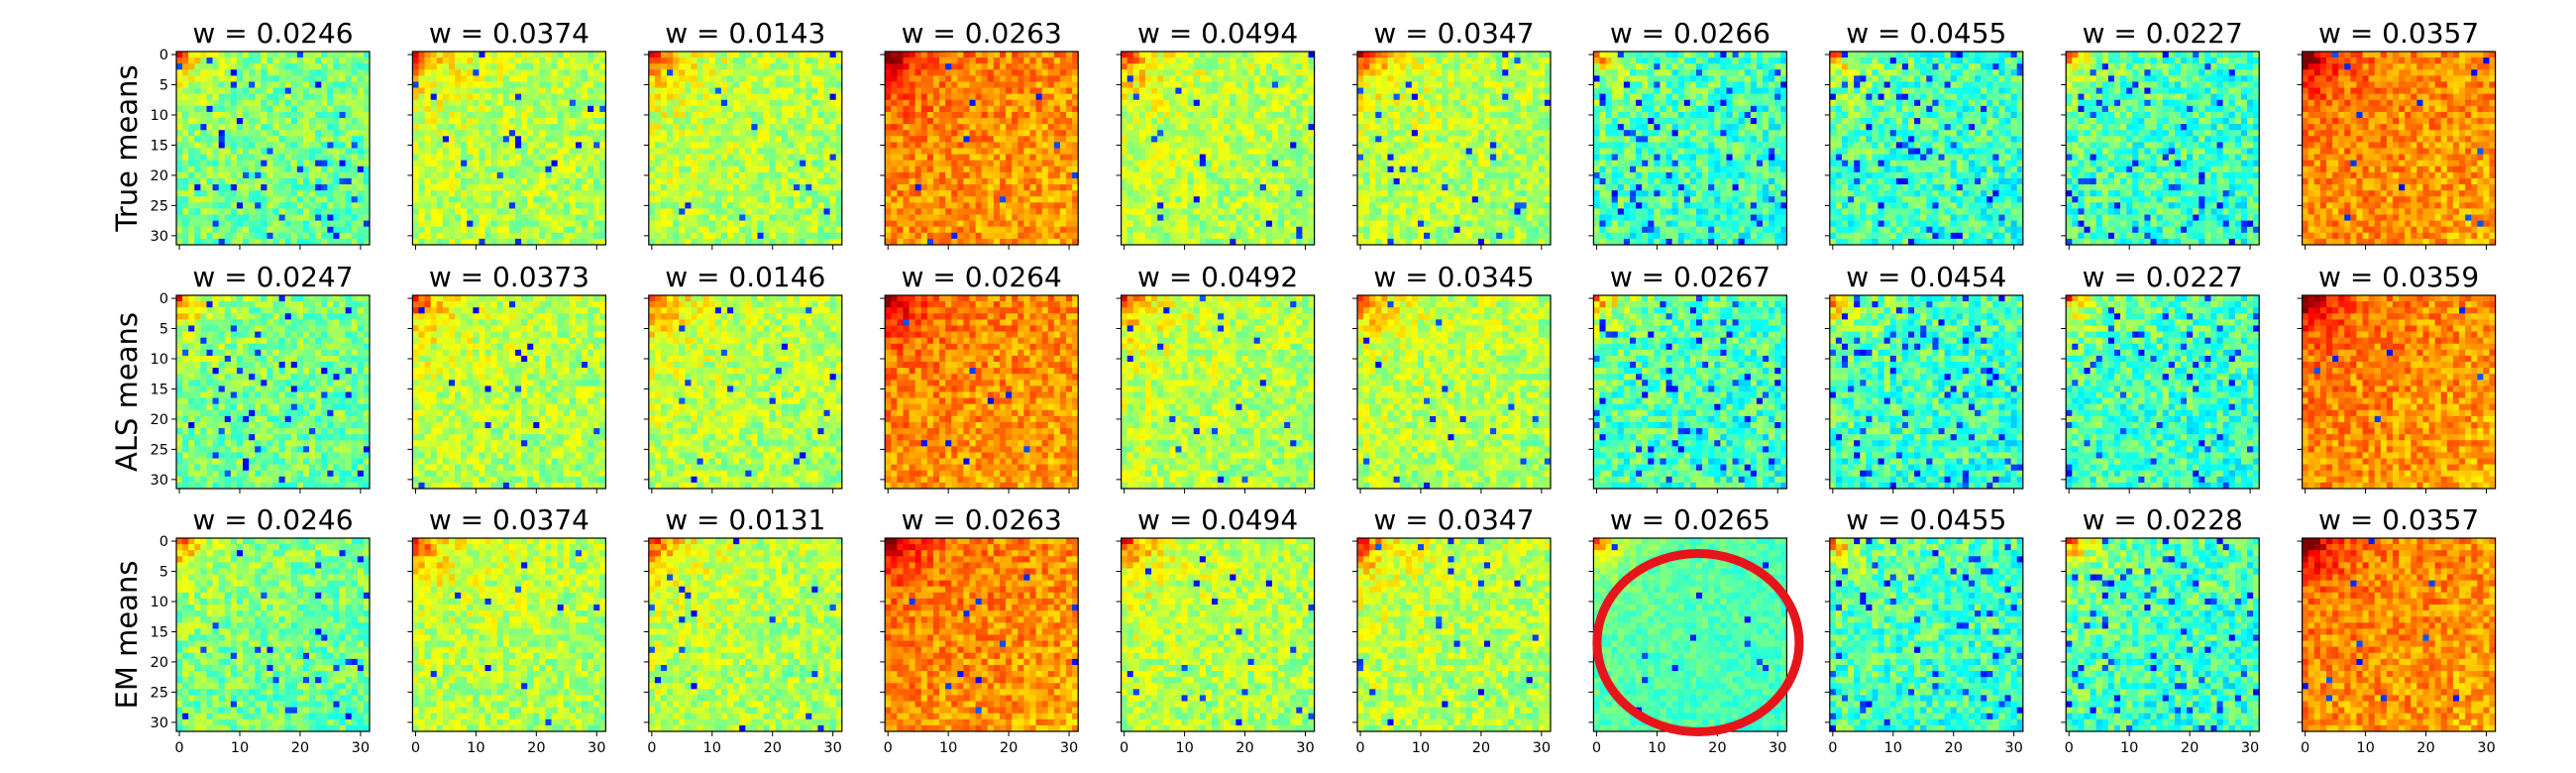 The width and height of the screenshot is (2576, 773). What do you see at coordinates (273, 148) in the screenshot?
I see `heatmap-cells` at bounding box center [273, 148].